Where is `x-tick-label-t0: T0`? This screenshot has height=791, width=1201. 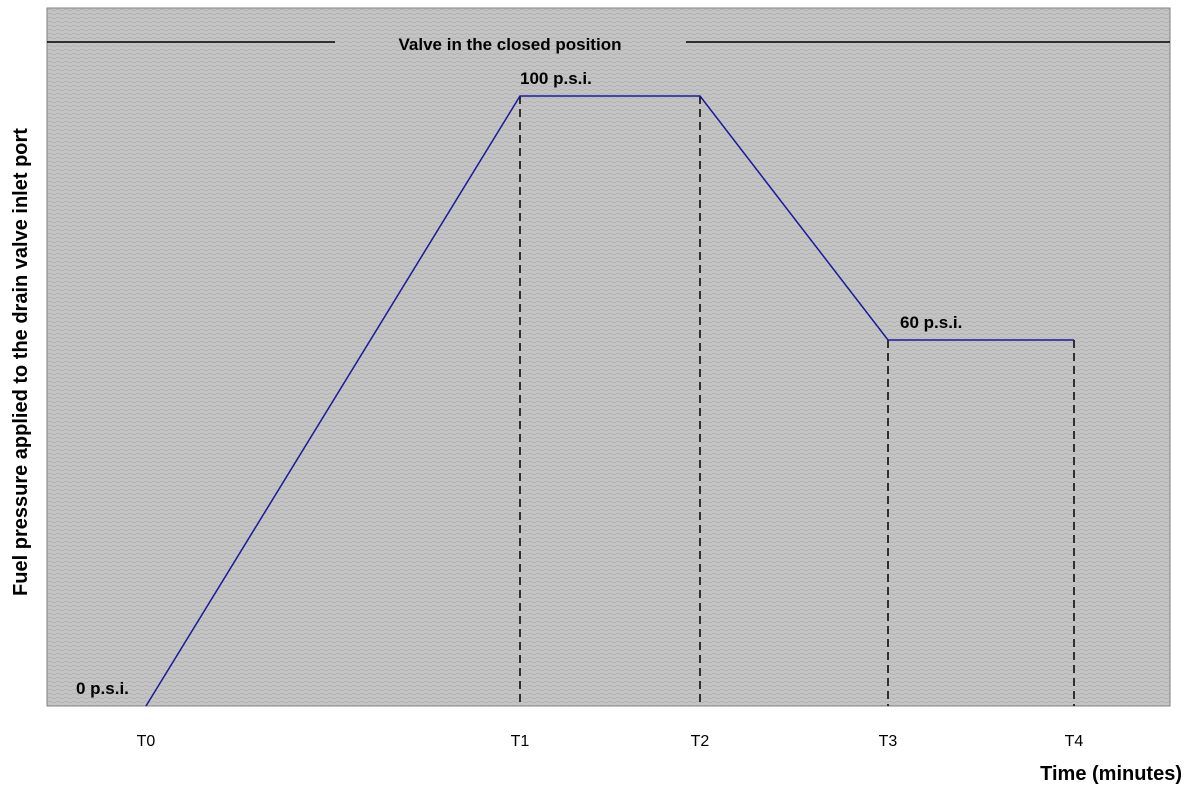 x-tick-label-t0: T0 is located at coordinates (146, 741).